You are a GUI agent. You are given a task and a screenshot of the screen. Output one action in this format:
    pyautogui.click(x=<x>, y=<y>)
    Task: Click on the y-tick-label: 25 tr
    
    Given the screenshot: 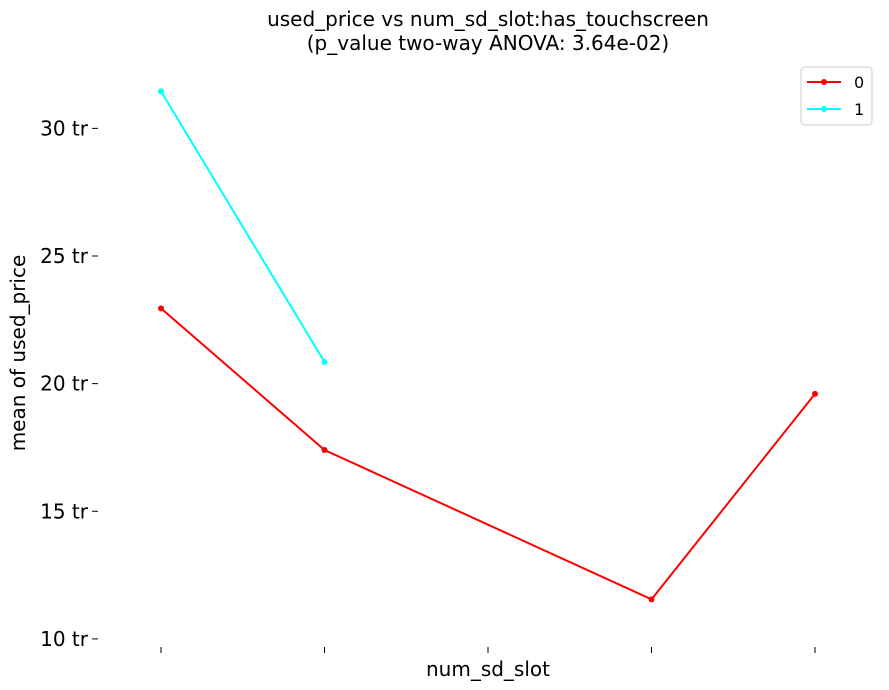 What is the action you would take?
    pyautogui.click(x=64, y=256)
    